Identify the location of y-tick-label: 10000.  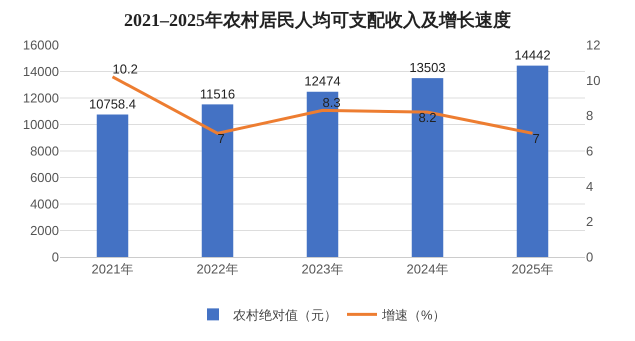
(40, 124).